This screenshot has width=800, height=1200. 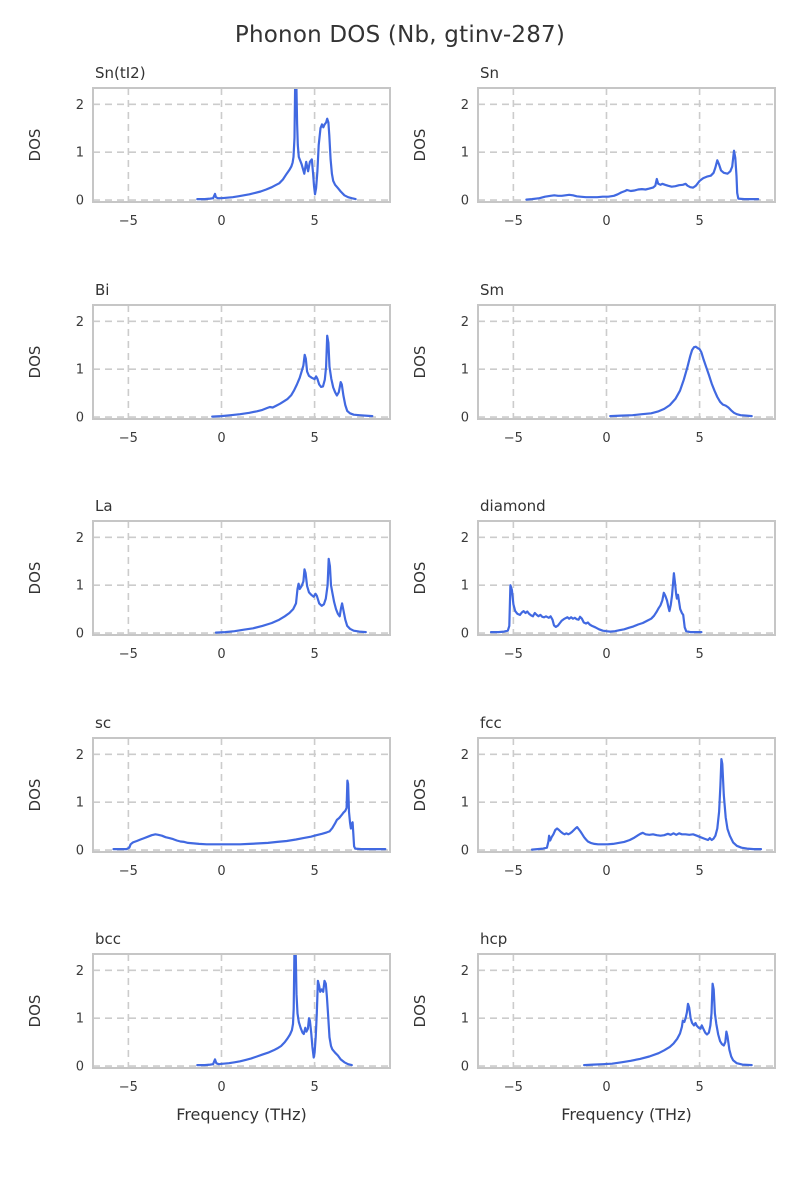 I want to click on subplot-canvas: sc 0 1 2 −5 0 5 DOS, so click(x=208, y=796).